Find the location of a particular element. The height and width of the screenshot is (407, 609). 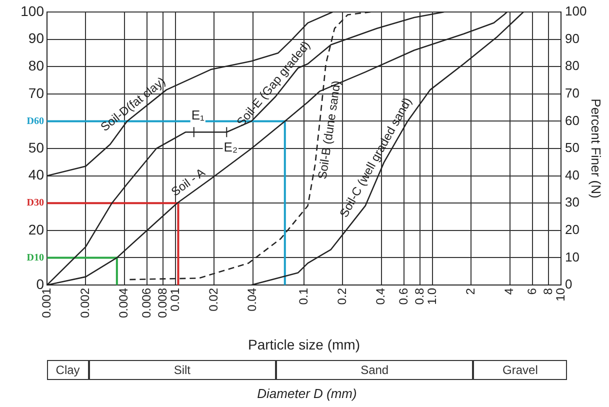

y2-tick-label: 60 is located at coordinates (572, 120).